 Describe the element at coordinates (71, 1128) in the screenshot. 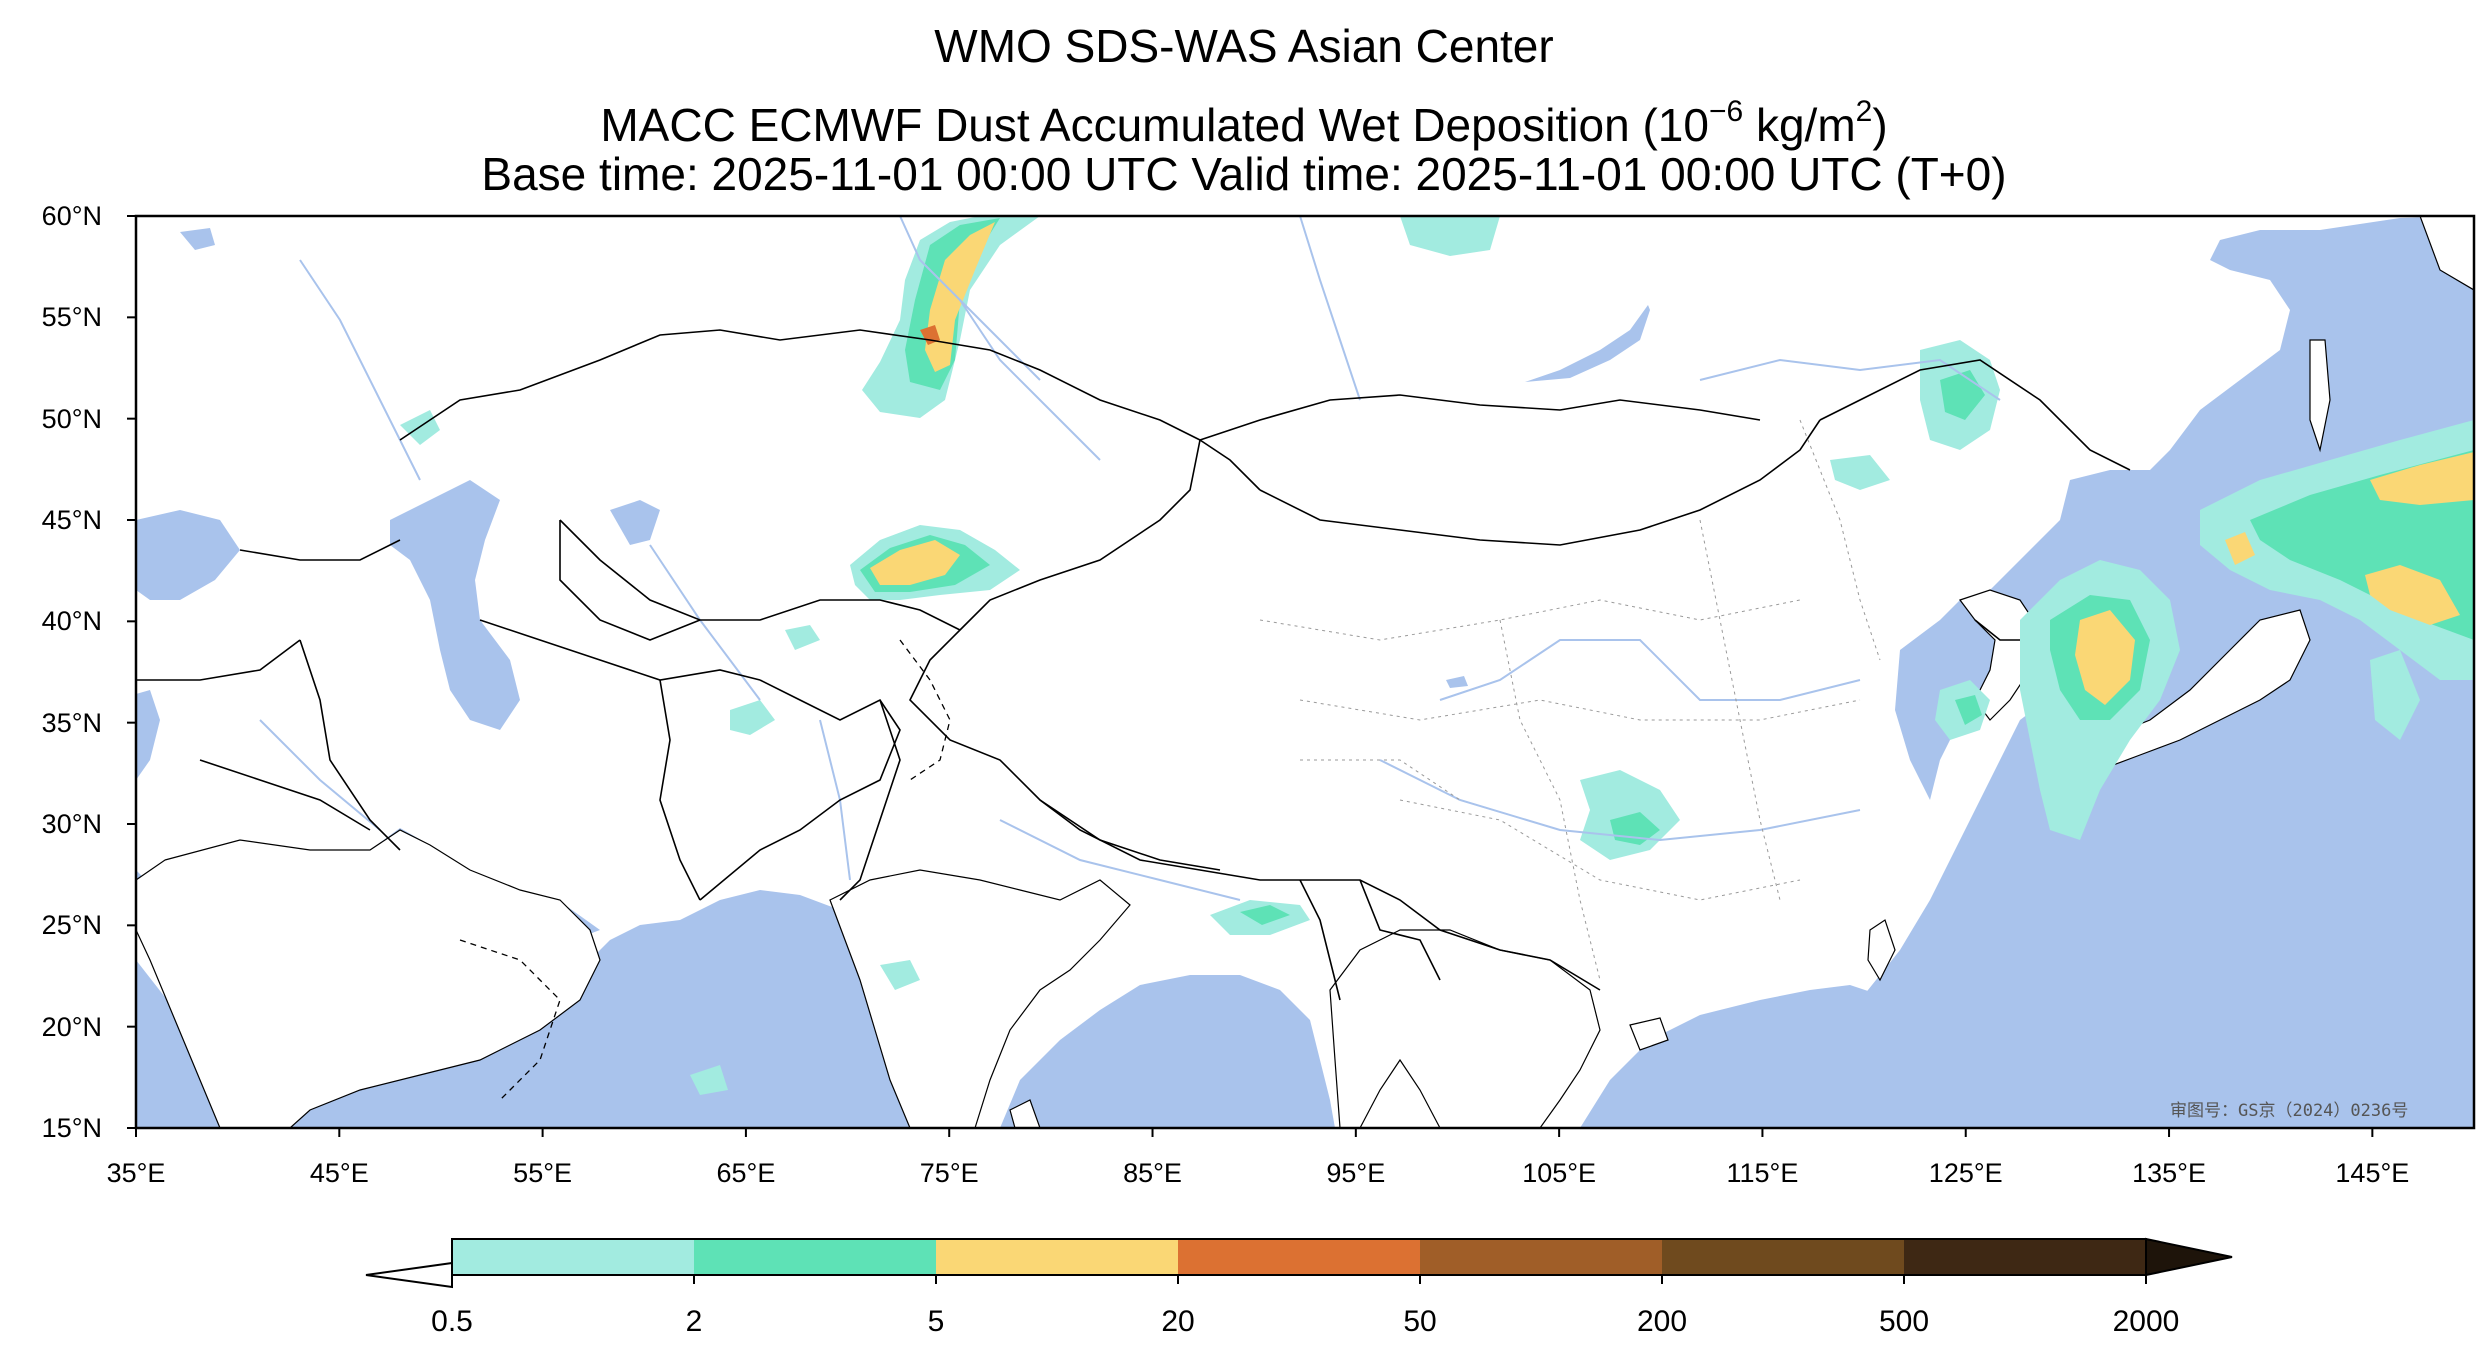

I see `lat-label: 15°N` at that location.